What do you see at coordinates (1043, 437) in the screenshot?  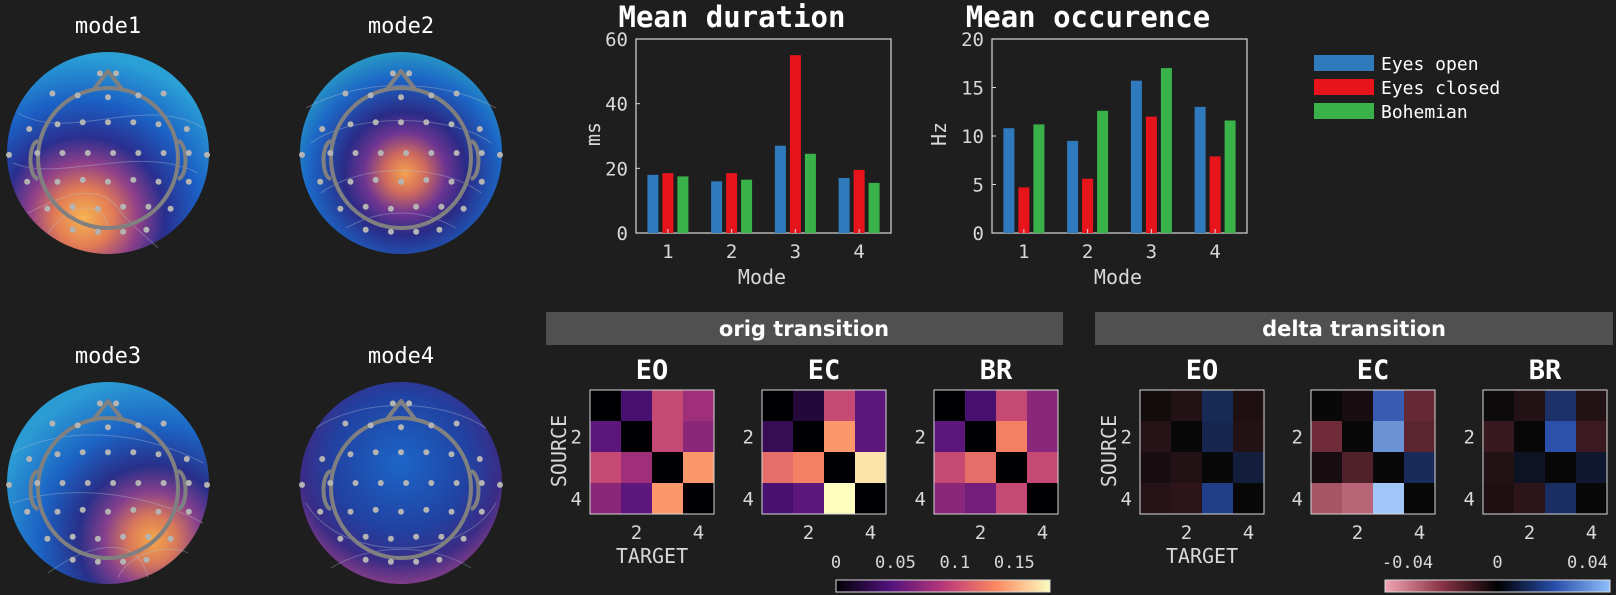 I see `heatmap-cell-br-r2c4` at bounding box center [1043, 437].